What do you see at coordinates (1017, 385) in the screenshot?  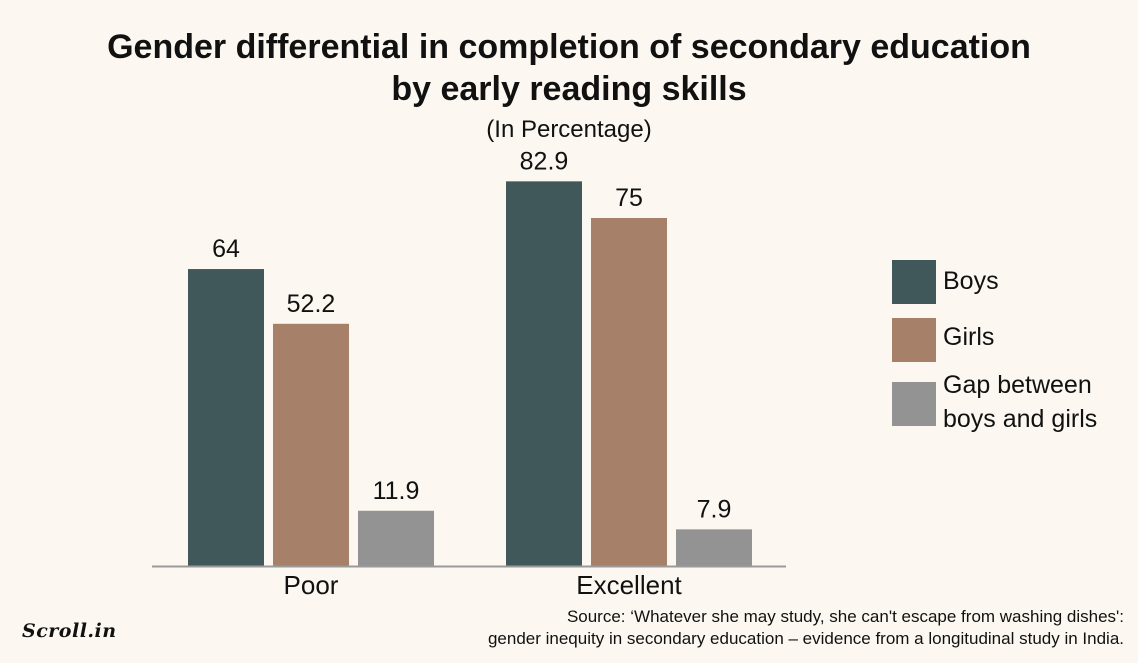 I see `legend-label-gap-line-1: Gap between` at bounding box center [1017, 385].